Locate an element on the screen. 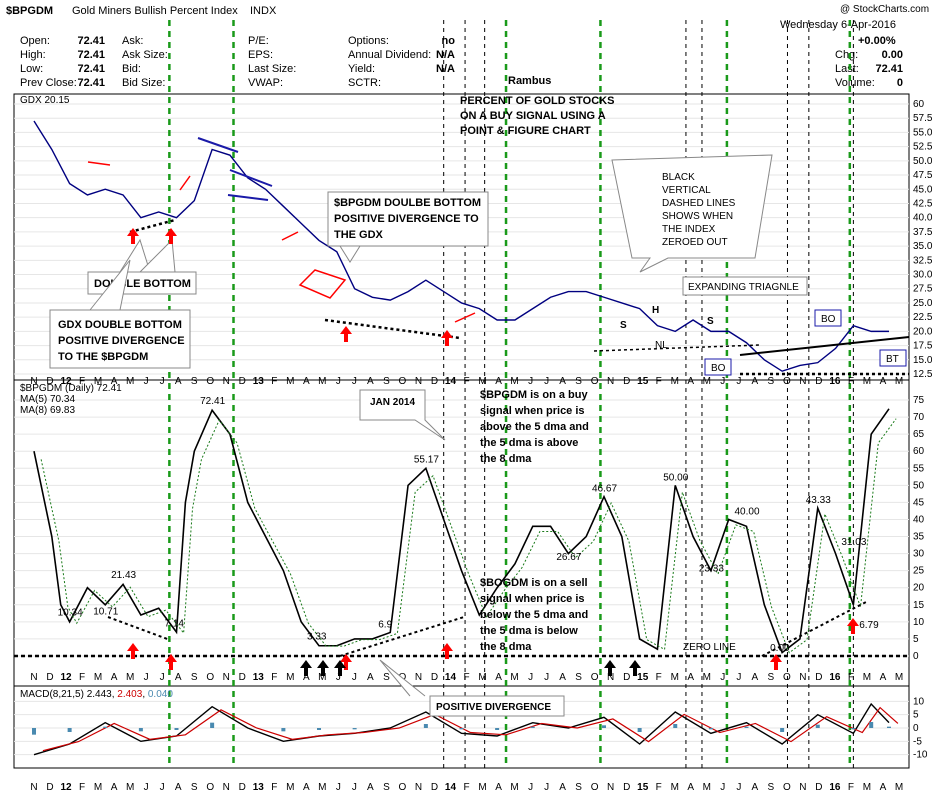 This screenshot has height=790, width=950. channel-line is located at coordinates (218, 145).